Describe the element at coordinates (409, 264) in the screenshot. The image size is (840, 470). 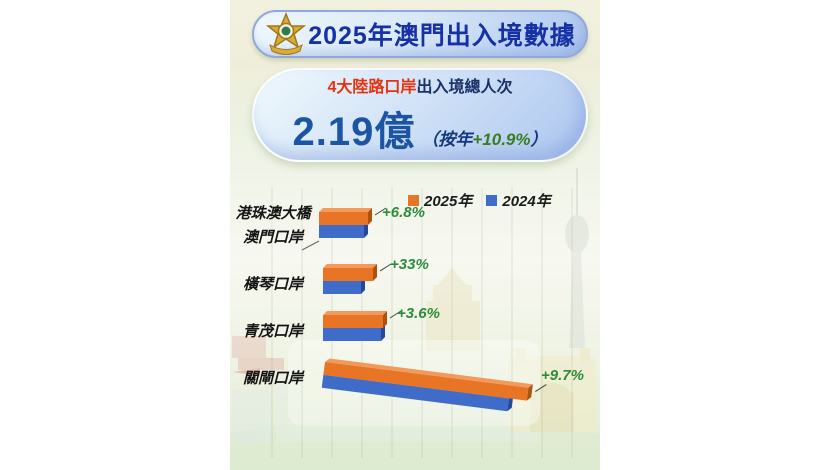
I see `yoy-label-hengqin: +33%` at that location.